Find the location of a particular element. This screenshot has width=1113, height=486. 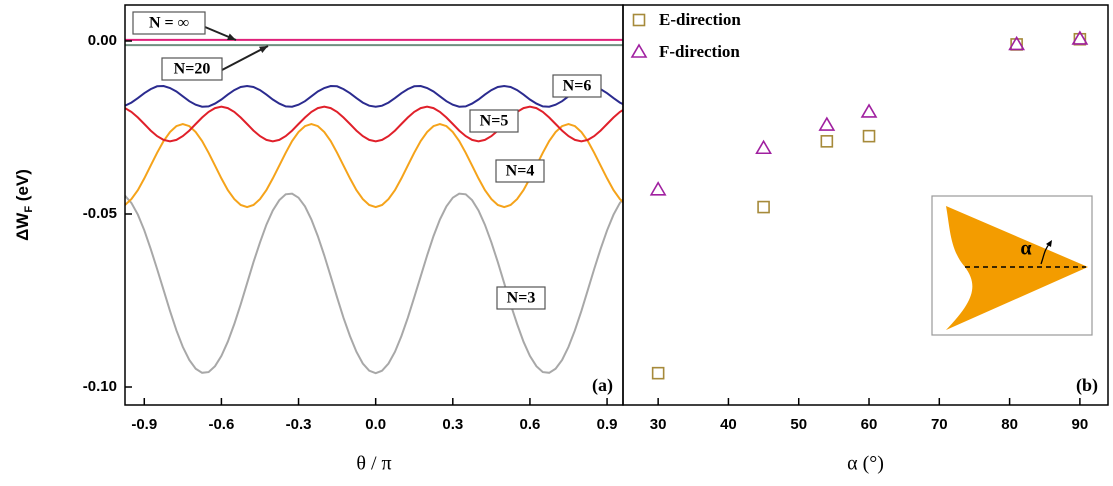

x-tick-label: -0.9 is located at coordinates (144, 424).